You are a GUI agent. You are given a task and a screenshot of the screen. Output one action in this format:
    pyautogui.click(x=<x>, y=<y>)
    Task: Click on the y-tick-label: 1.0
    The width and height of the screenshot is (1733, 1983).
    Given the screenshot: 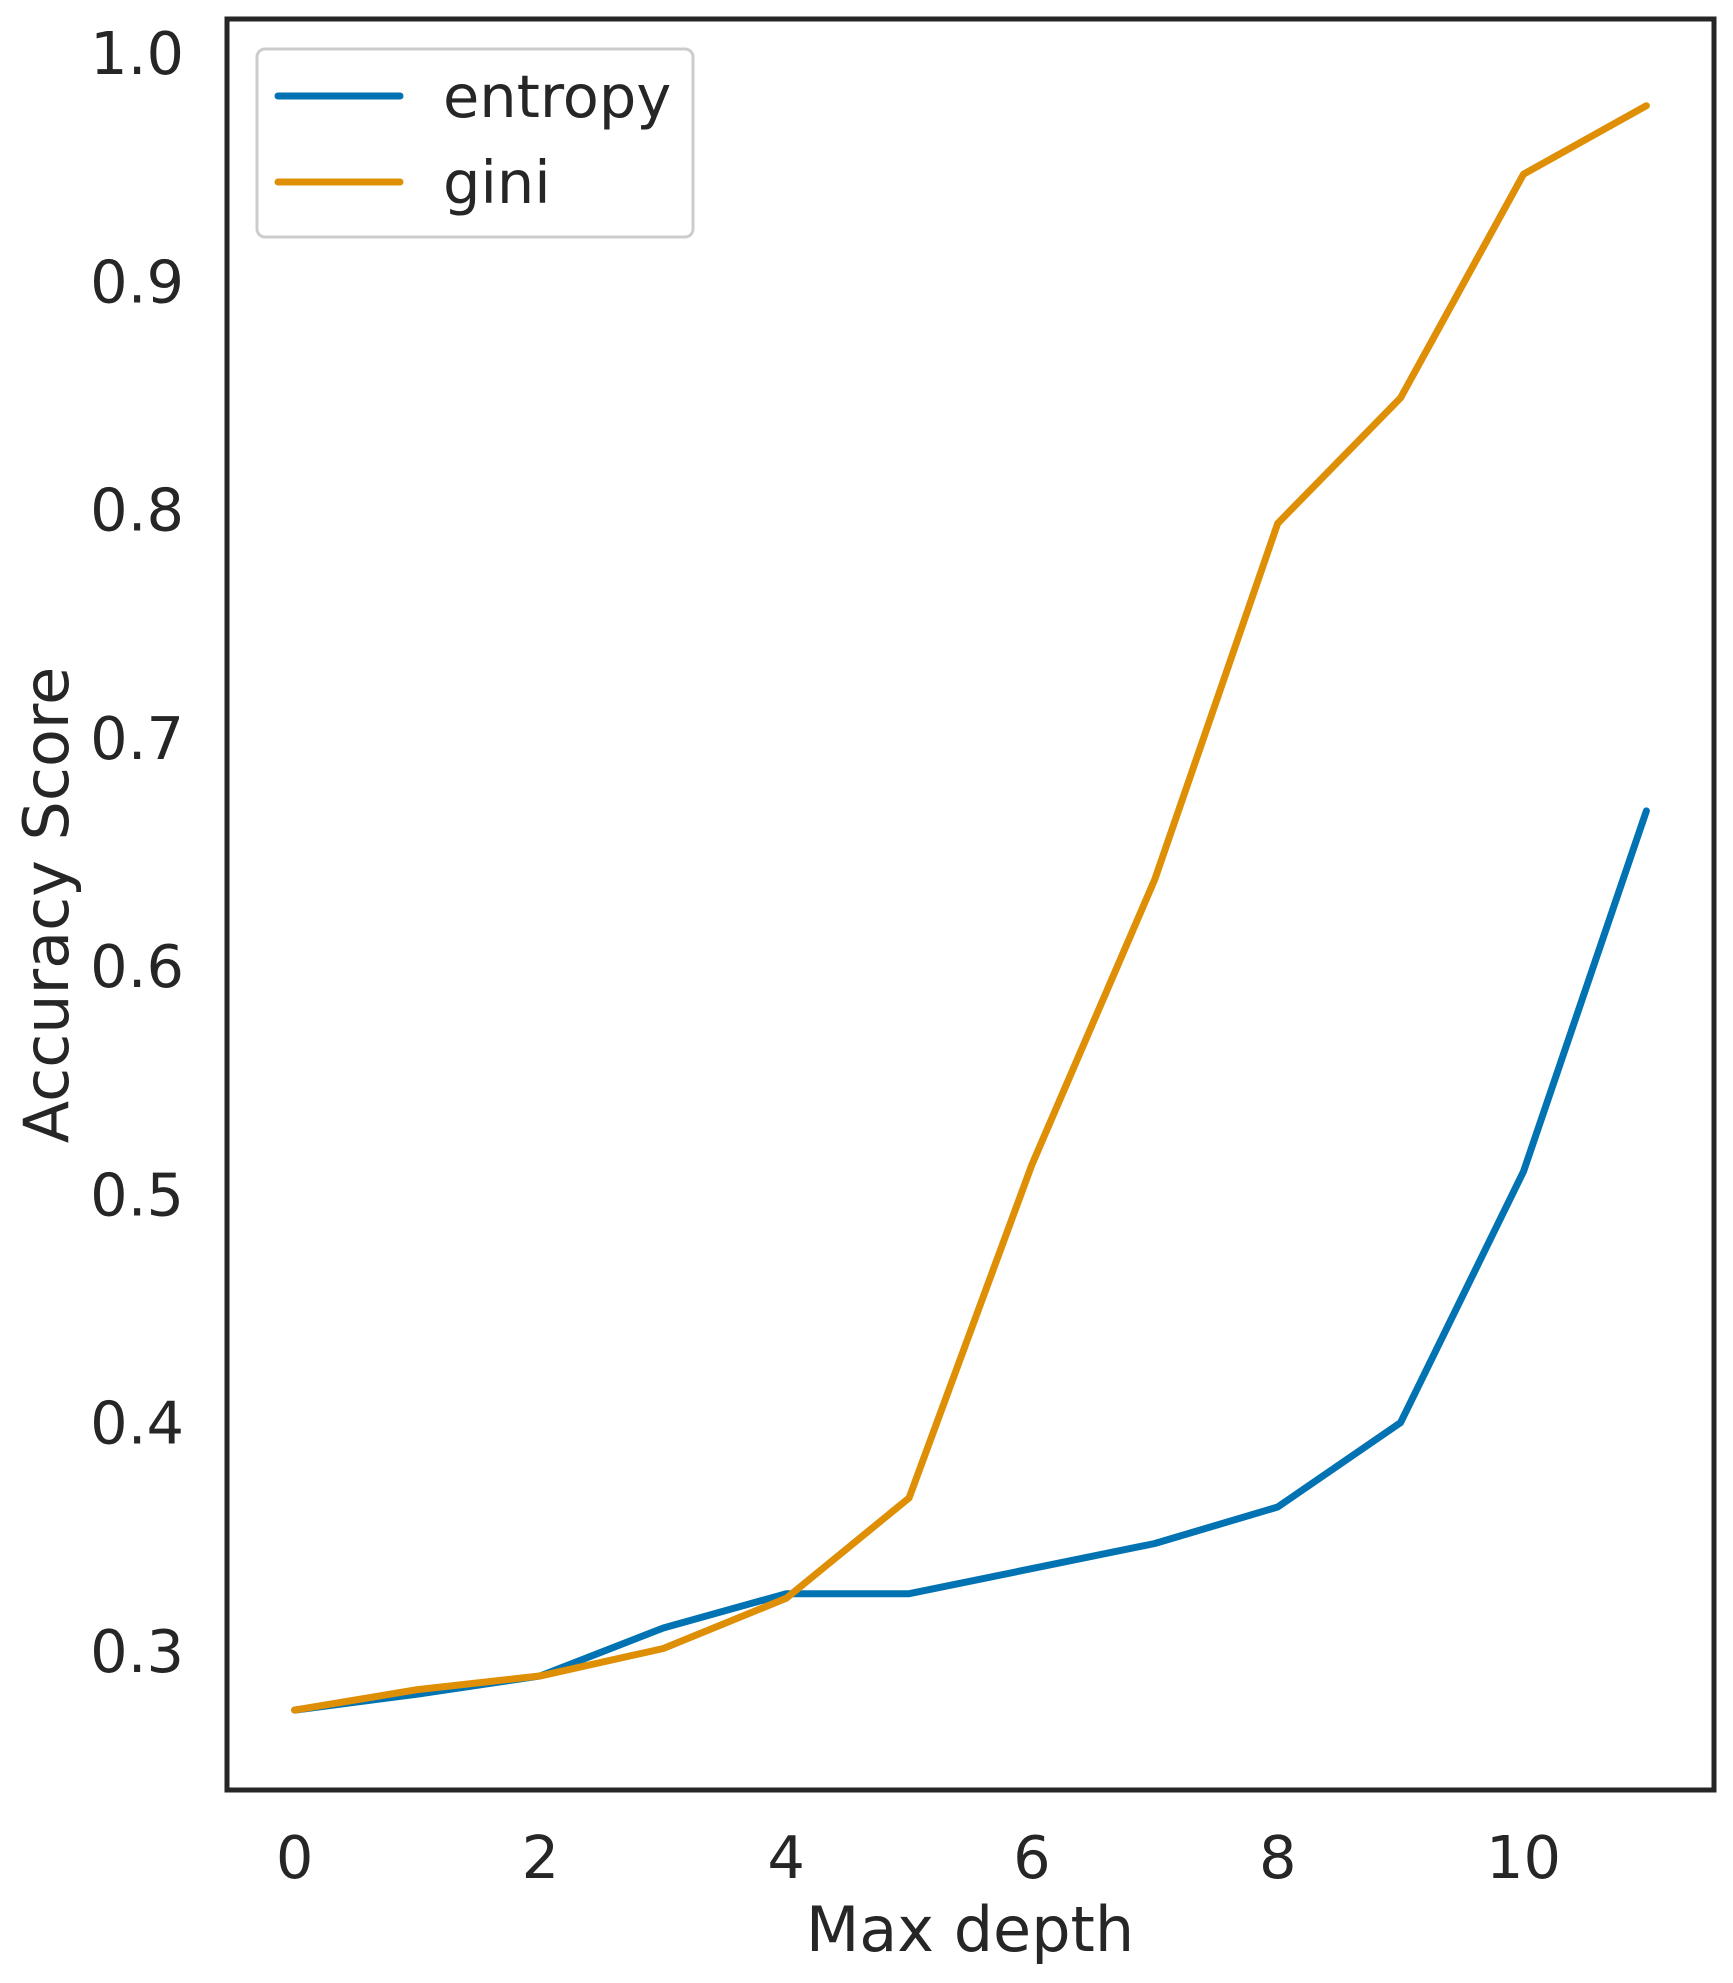 What is the action you would take?
    pyautogui.click(x=137, y=53)
    